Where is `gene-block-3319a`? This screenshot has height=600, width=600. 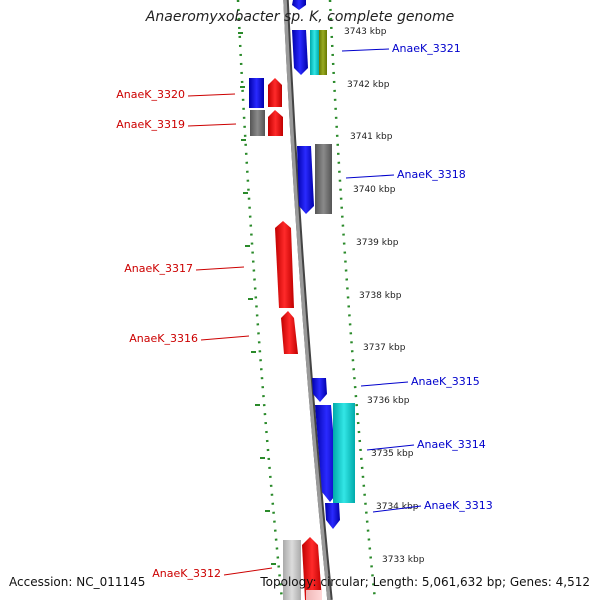
gene-block-3319a is located at coordinates (257, 123).